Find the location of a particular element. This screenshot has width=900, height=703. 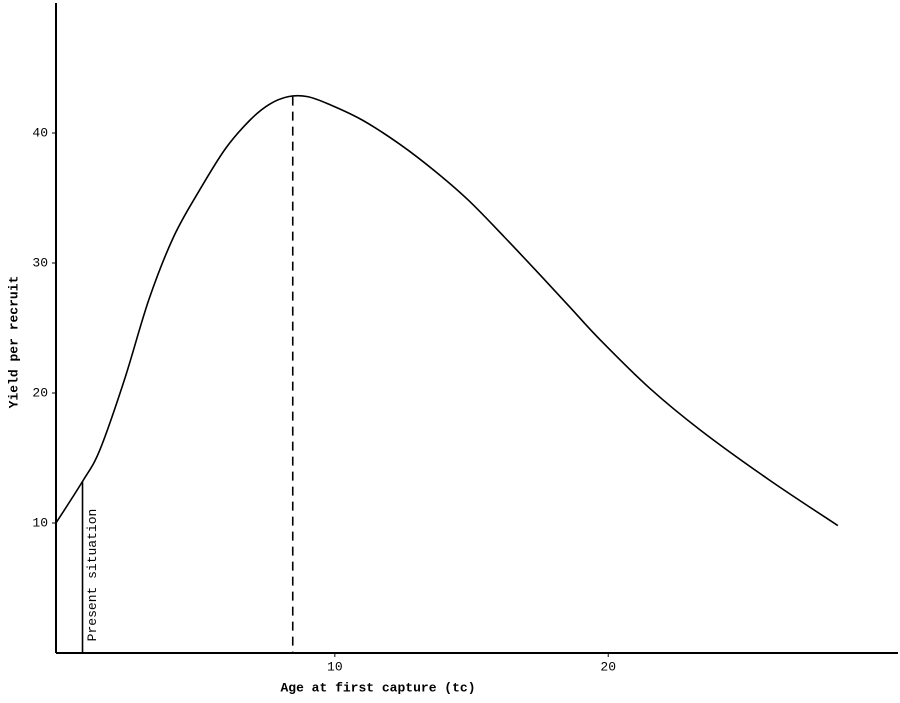

y-tick-label: 40 is located at coordinates (40, 132).